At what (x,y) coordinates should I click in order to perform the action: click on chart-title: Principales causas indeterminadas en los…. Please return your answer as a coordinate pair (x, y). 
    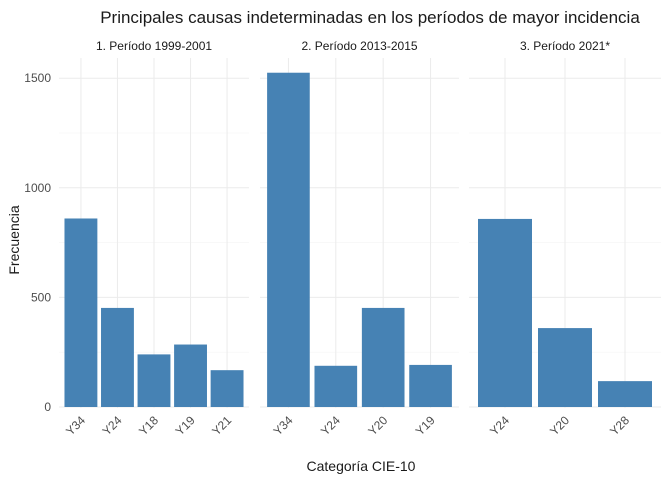
    Looking at the image, I should click on (370, 17).